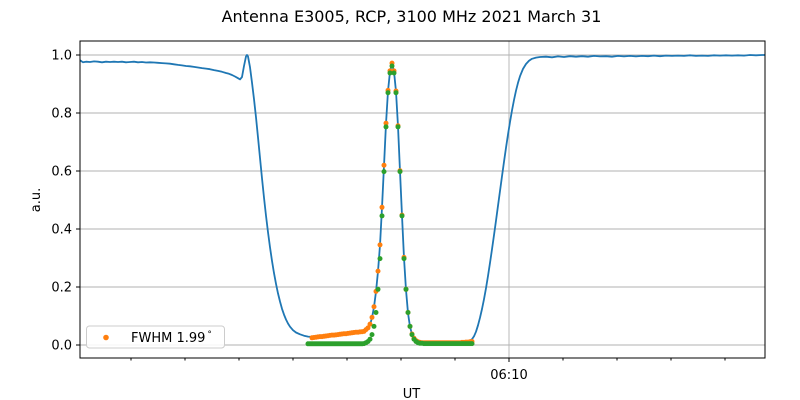 The width and height of the screenshot is (800, 400). What do you see at coordinates (61, 56) in the screenshot?
I see `y-tick-label: 1.0` at bounding box center [61, 56].